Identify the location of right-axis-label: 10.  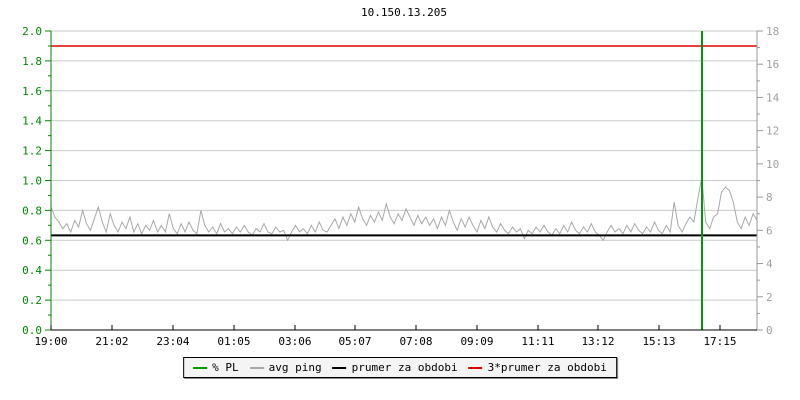
(772, 164).